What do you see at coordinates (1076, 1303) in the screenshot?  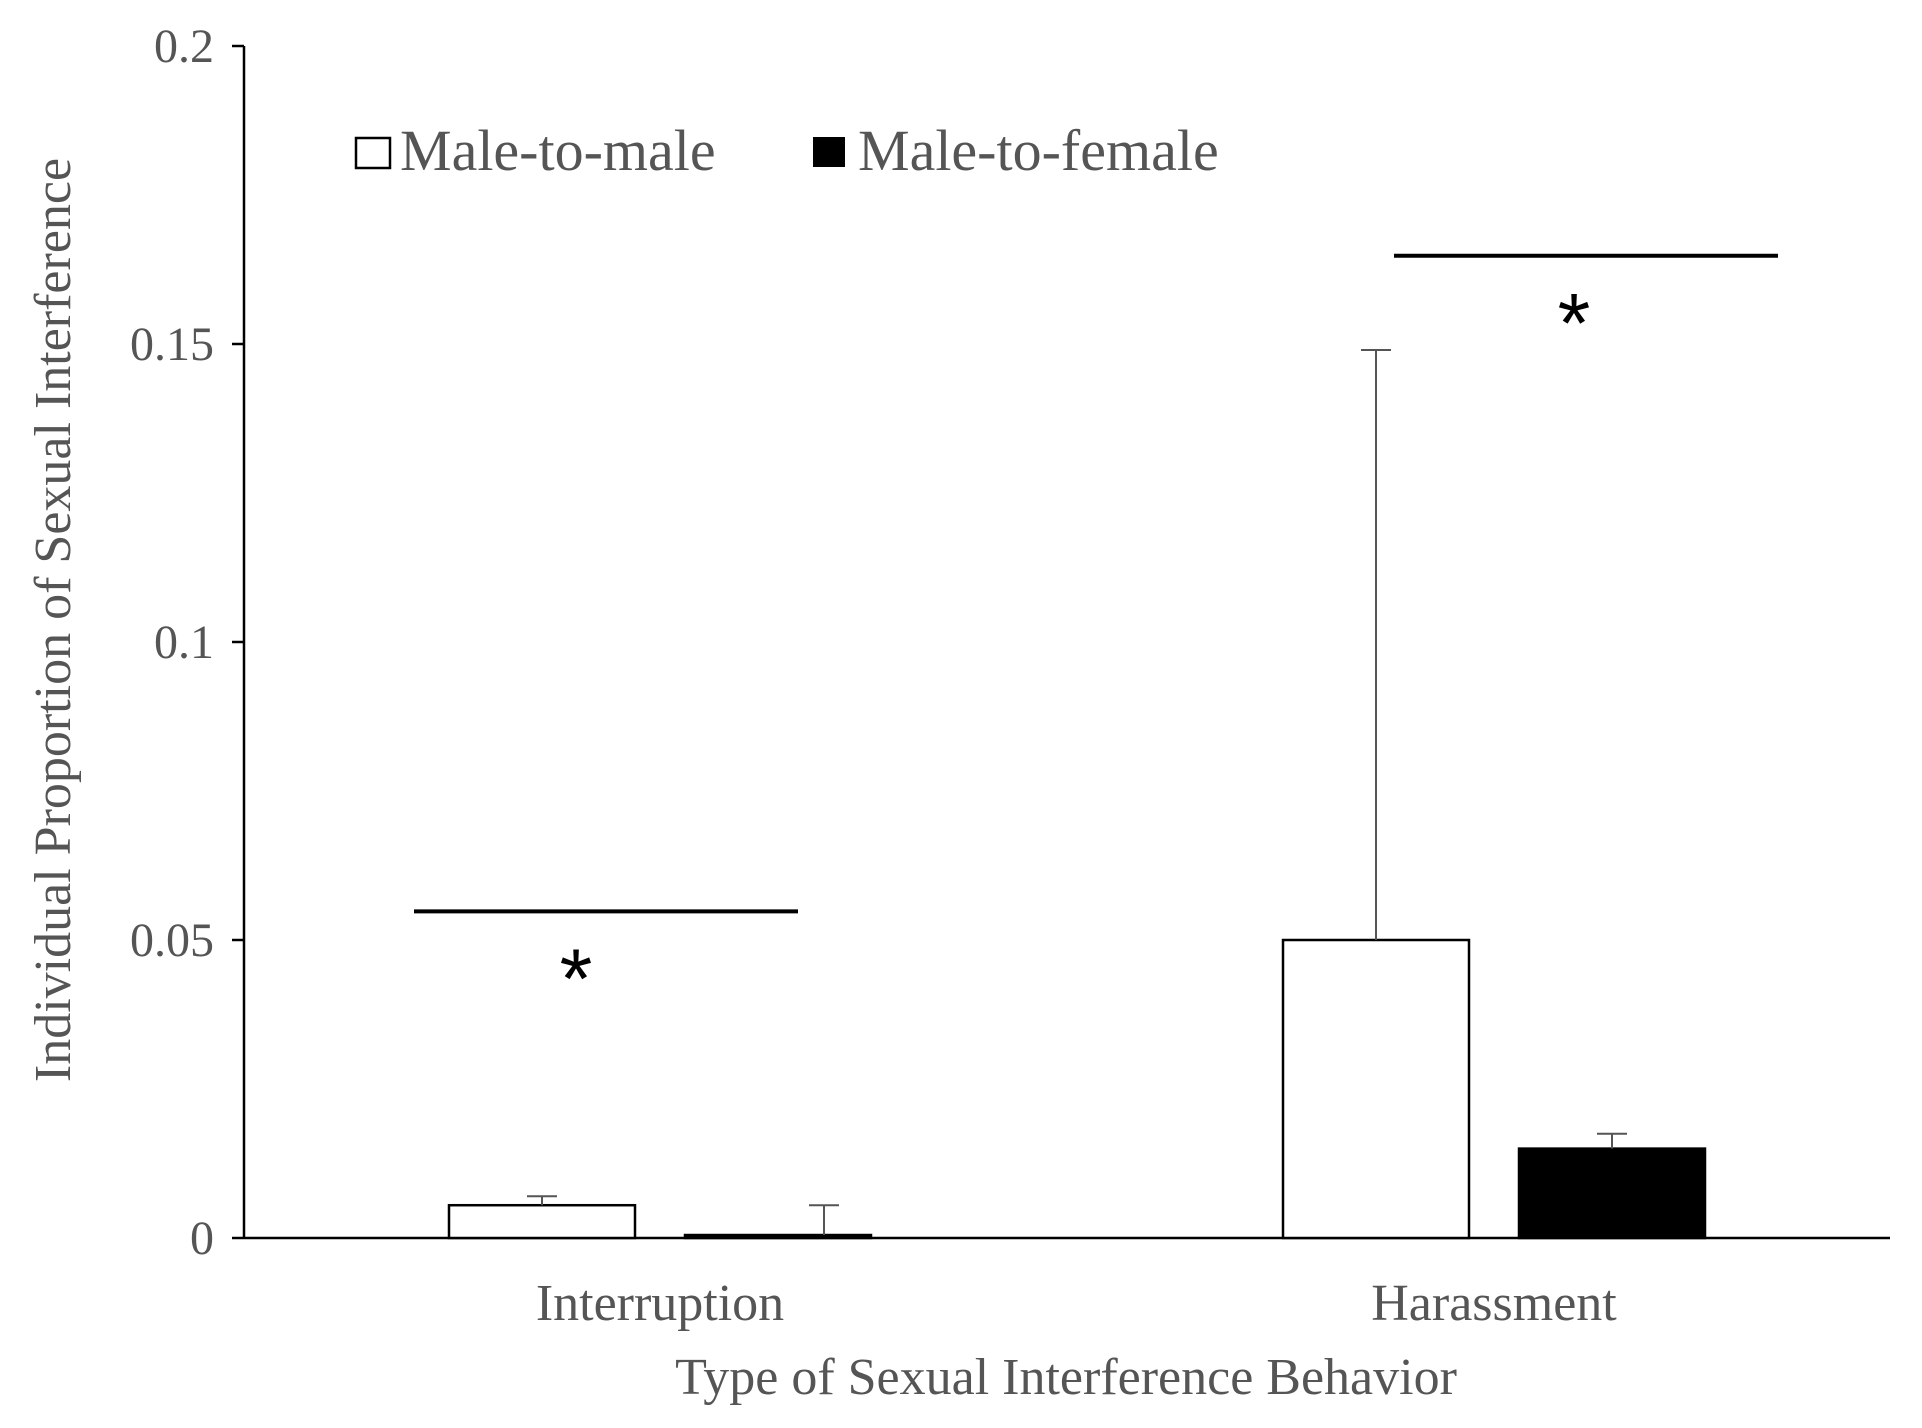 I see `category-labels: Interruption Harassment` at bounding box center [1076, 1303].